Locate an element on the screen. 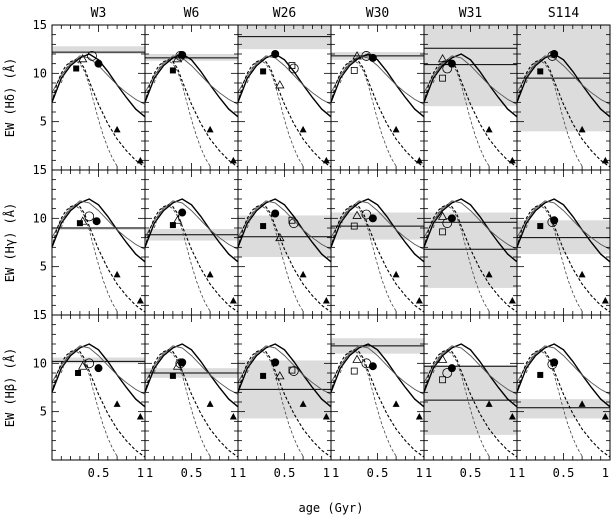 The width and height of the screenshot is (614, 522). x-axis-title: age (Gyr) is located at coordinates (330, 508).